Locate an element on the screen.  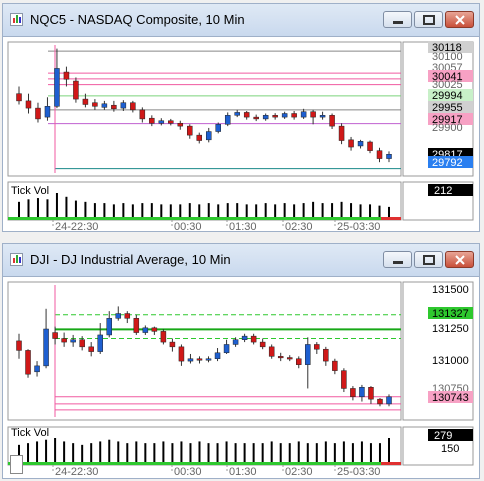
time-label: 24-22:30 is located at coordinates (76, 472).